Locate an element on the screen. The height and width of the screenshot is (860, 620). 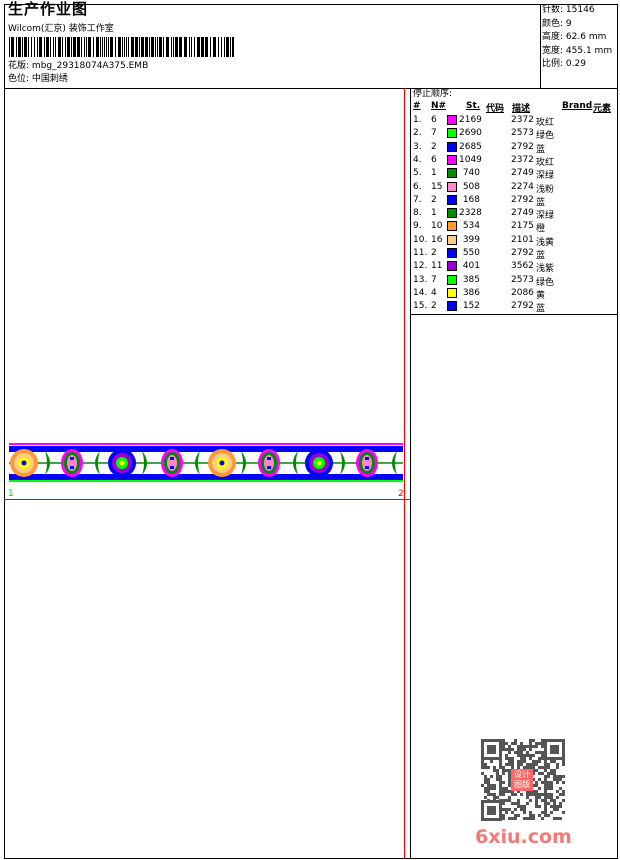
col-header-needle: N# is located at coordinates (439, 106).